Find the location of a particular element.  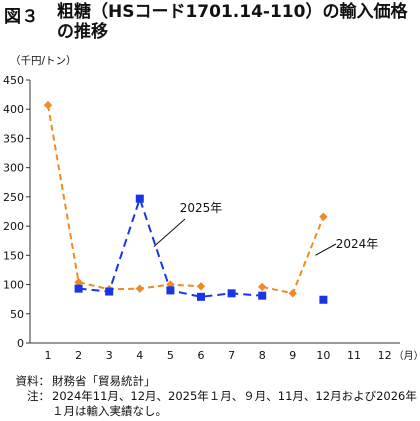

x-tick-label: 2 is located at coordinates (78, 355).